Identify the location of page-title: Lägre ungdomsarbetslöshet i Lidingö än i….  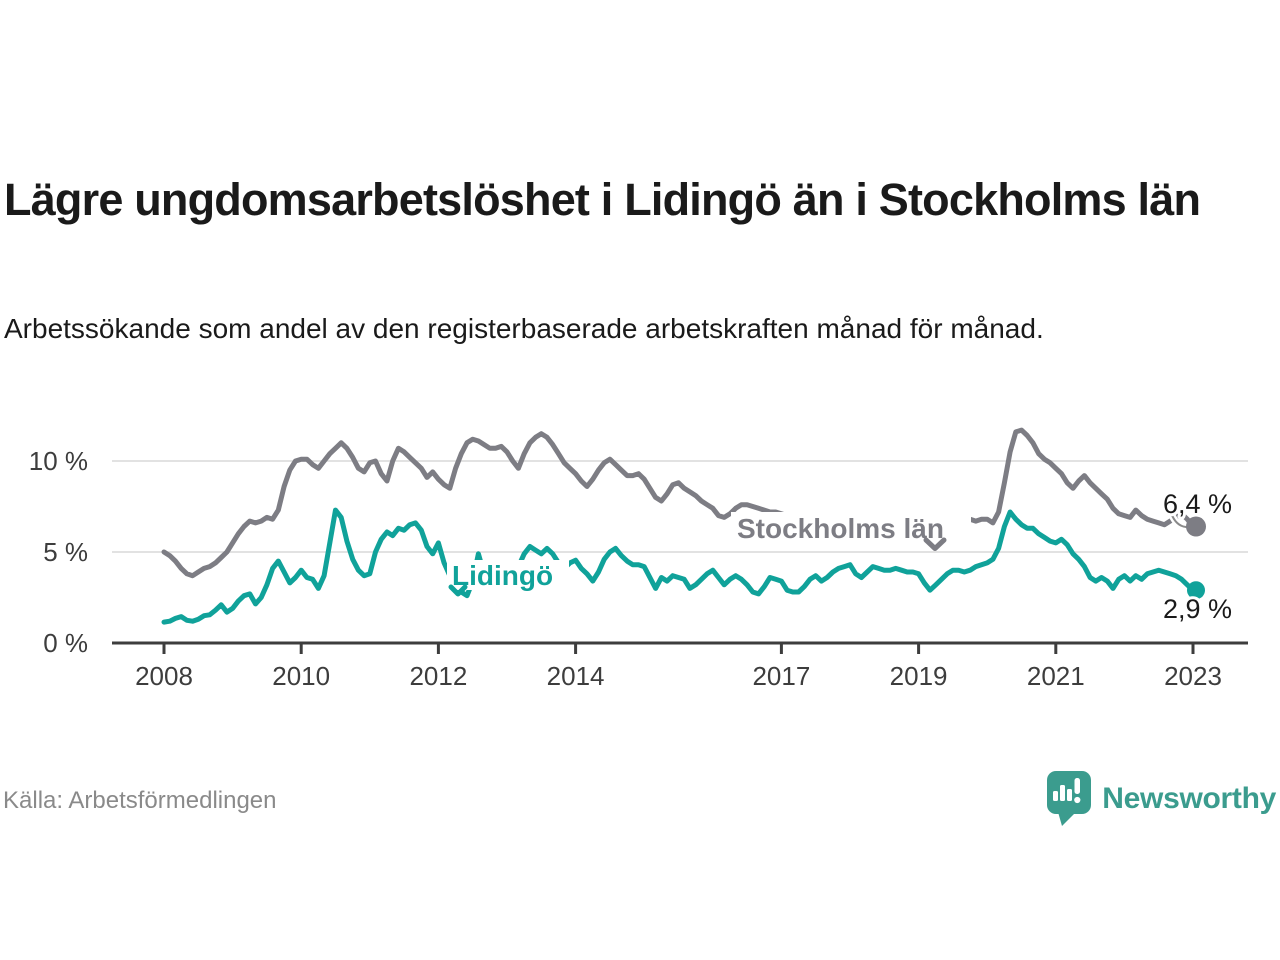
(602, 200).